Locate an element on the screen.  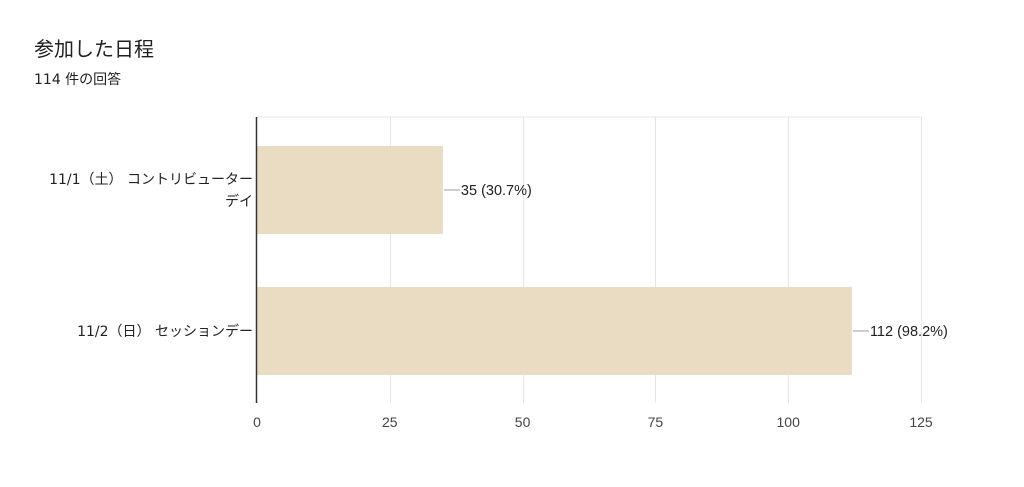
response-count: 114 件の回答 is located at coordinates (78, 80).